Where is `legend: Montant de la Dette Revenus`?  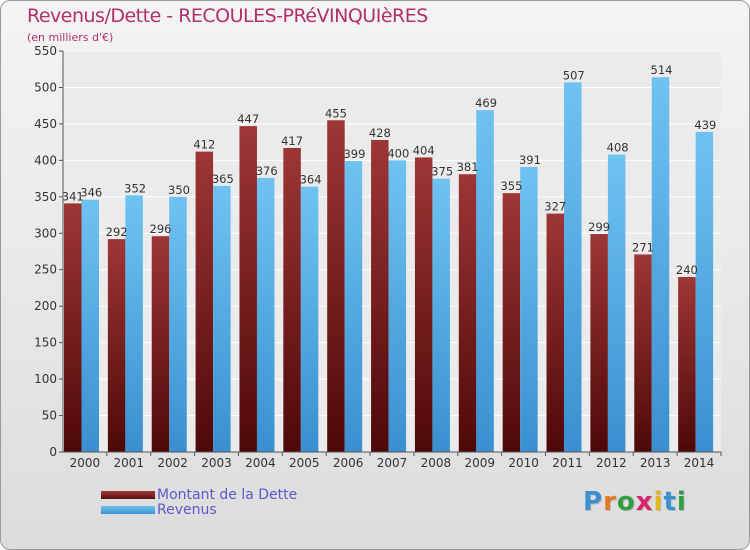
legend: Montant de la Dette Revenus is located at coordinates (199, 502).